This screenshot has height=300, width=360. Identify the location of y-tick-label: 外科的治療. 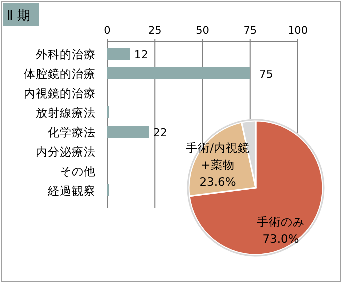
(66, 55).